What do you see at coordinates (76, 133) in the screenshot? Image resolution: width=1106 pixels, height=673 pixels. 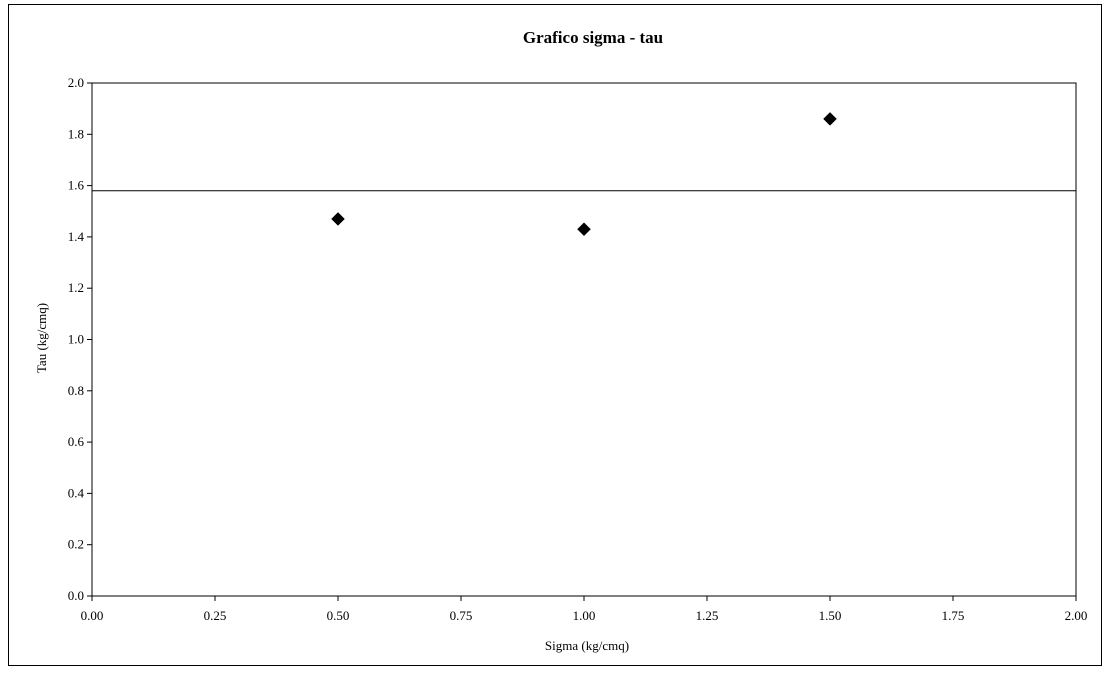 I see `y-tick-label: 1.8` at bounding box center [76, 133].